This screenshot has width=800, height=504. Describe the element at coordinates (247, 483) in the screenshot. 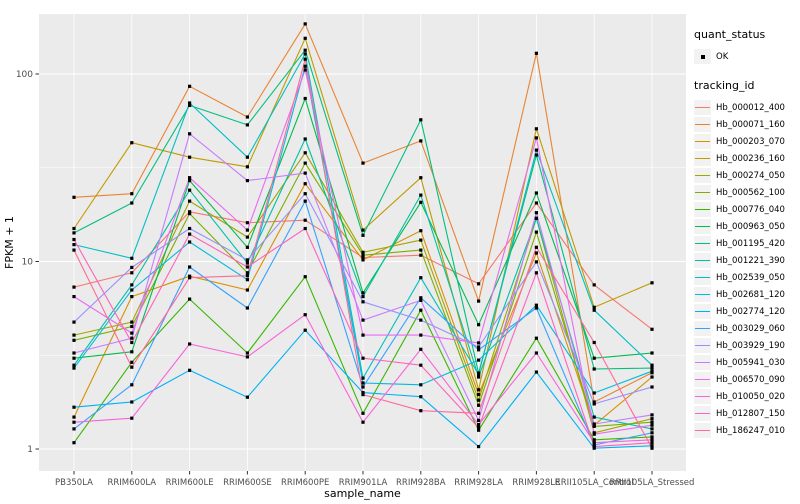

I see `x-tick-label: RRIM600SE` at that location.